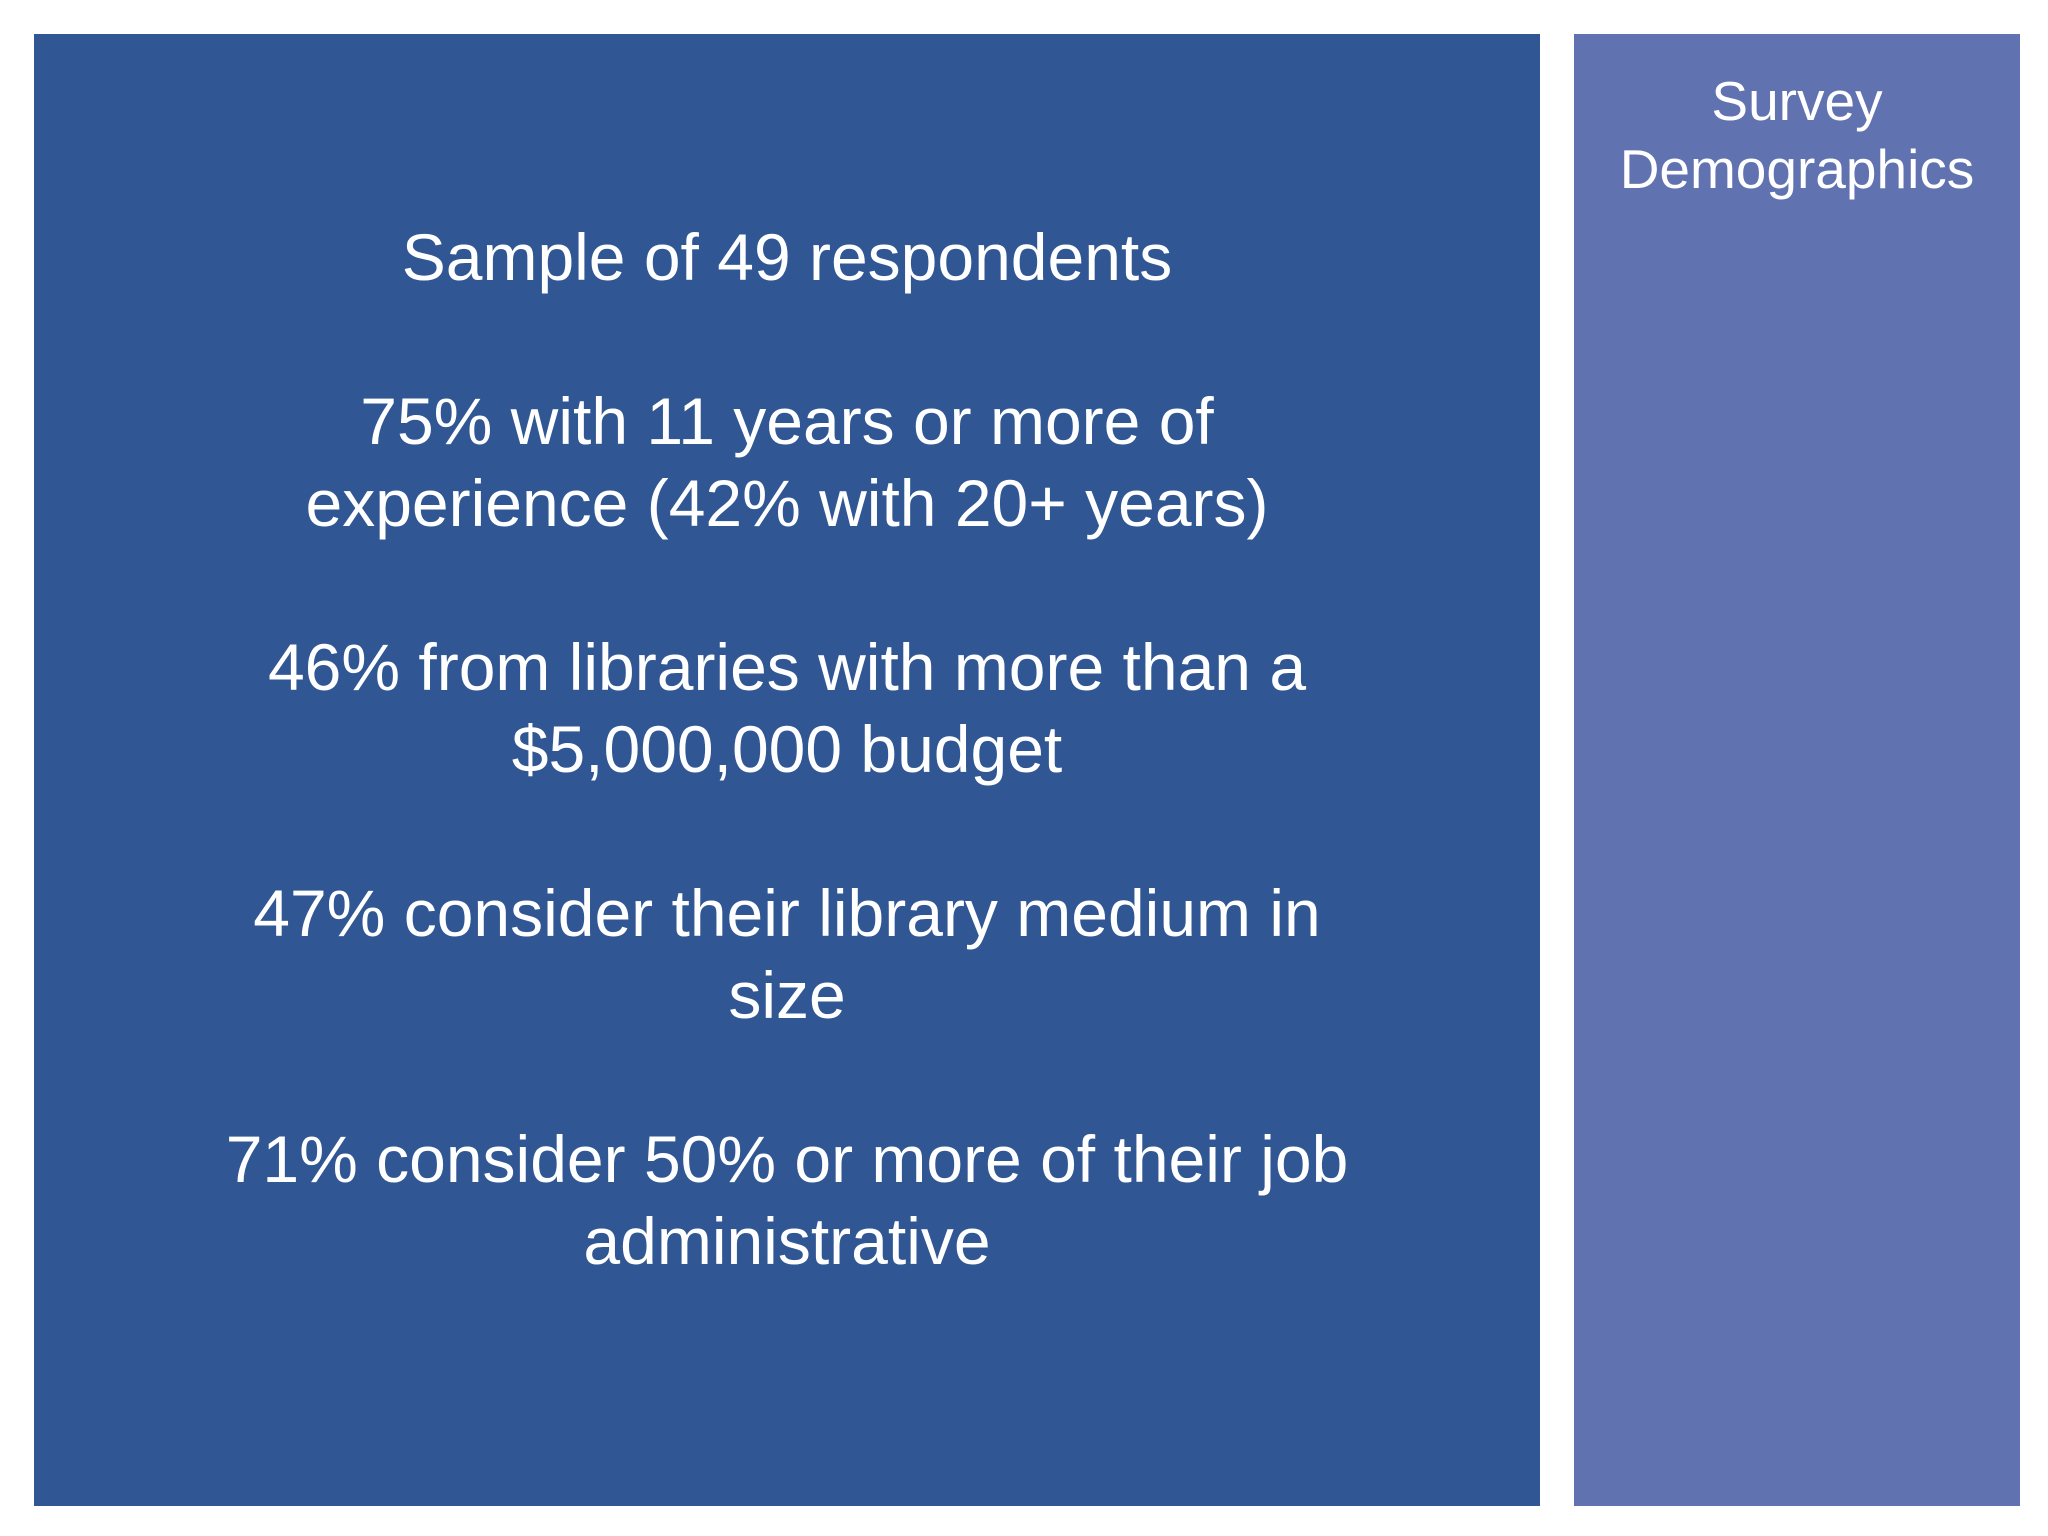 The width and height of the screenshot is (2048, 1536). Describe the element at coordinates (787, 667) in the screenshot. I see `stat-line: 46% from libraries with more than a` at that location.